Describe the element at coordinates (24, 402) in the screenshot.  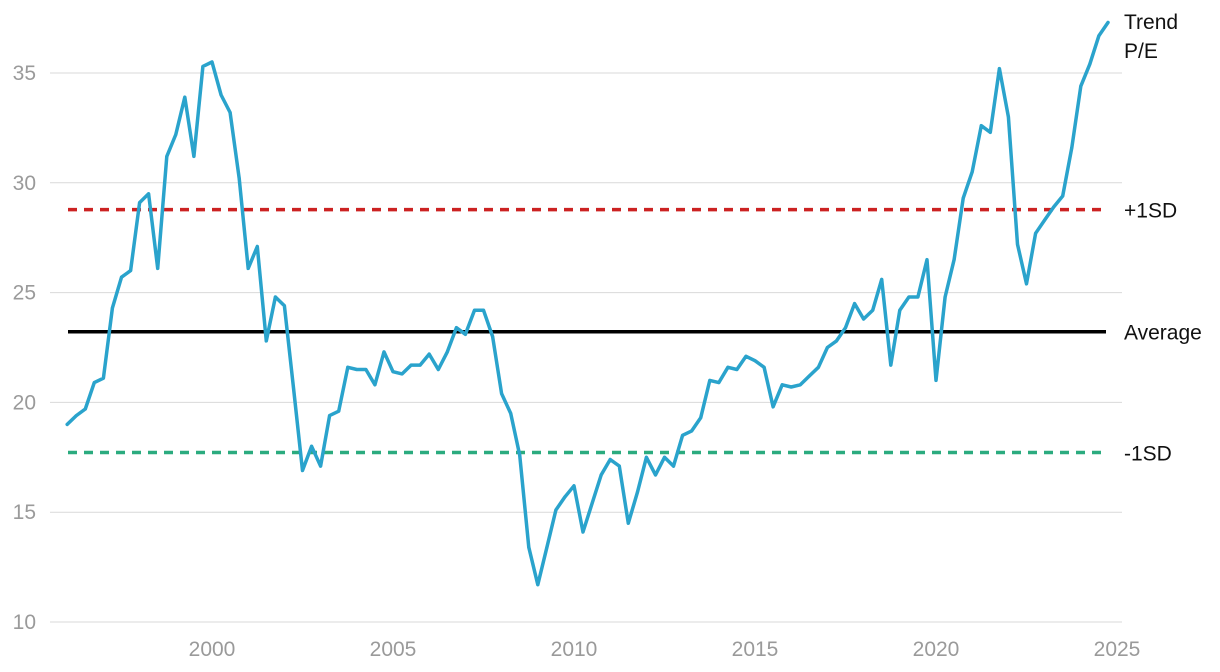
I see `y-tick-label: 20` at that location.